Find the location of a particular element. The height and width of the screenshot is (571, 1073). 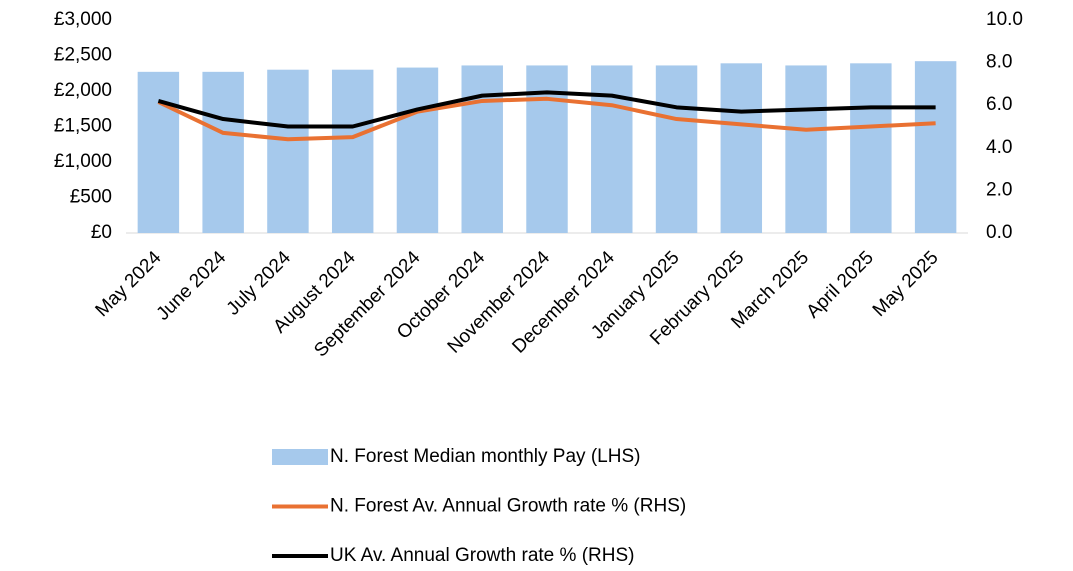

legend-label: UK Av. Annual Growth rate % (RHS) is located at coordinates (482, 555).